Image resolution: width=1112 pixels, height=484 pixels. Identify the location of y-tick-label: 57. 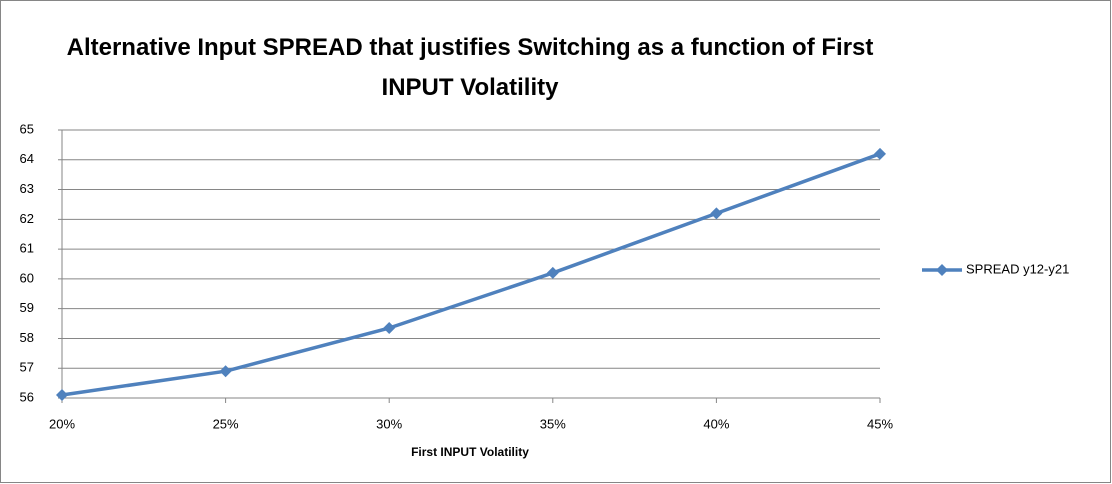
(27, 367).